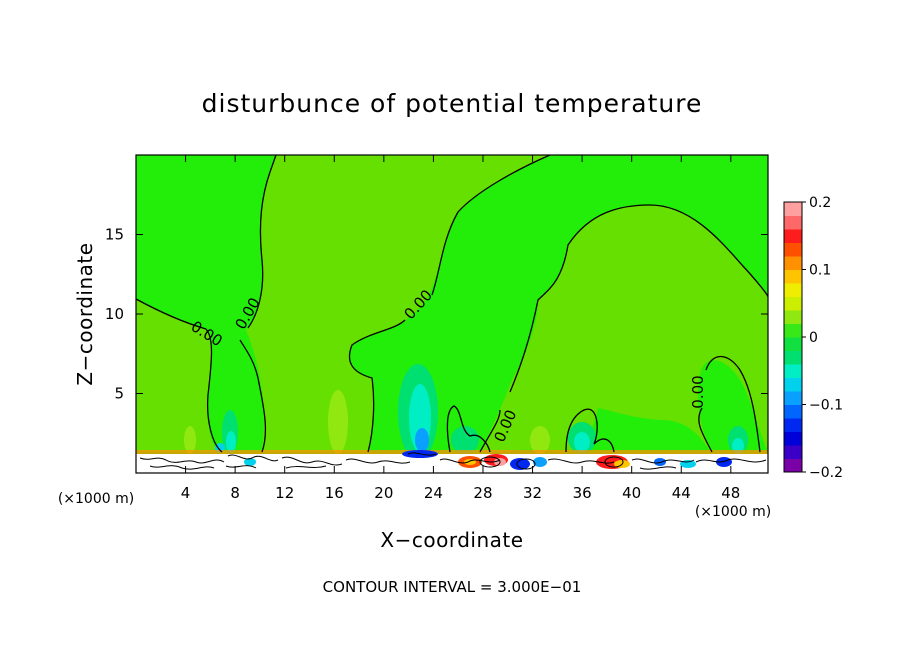 The width and height of the screenshot is (904, 654). What do you see at coordinates (235, 493) in the screenshot?
I see `x-tick-label: 8` at bounding box center [235, 493].